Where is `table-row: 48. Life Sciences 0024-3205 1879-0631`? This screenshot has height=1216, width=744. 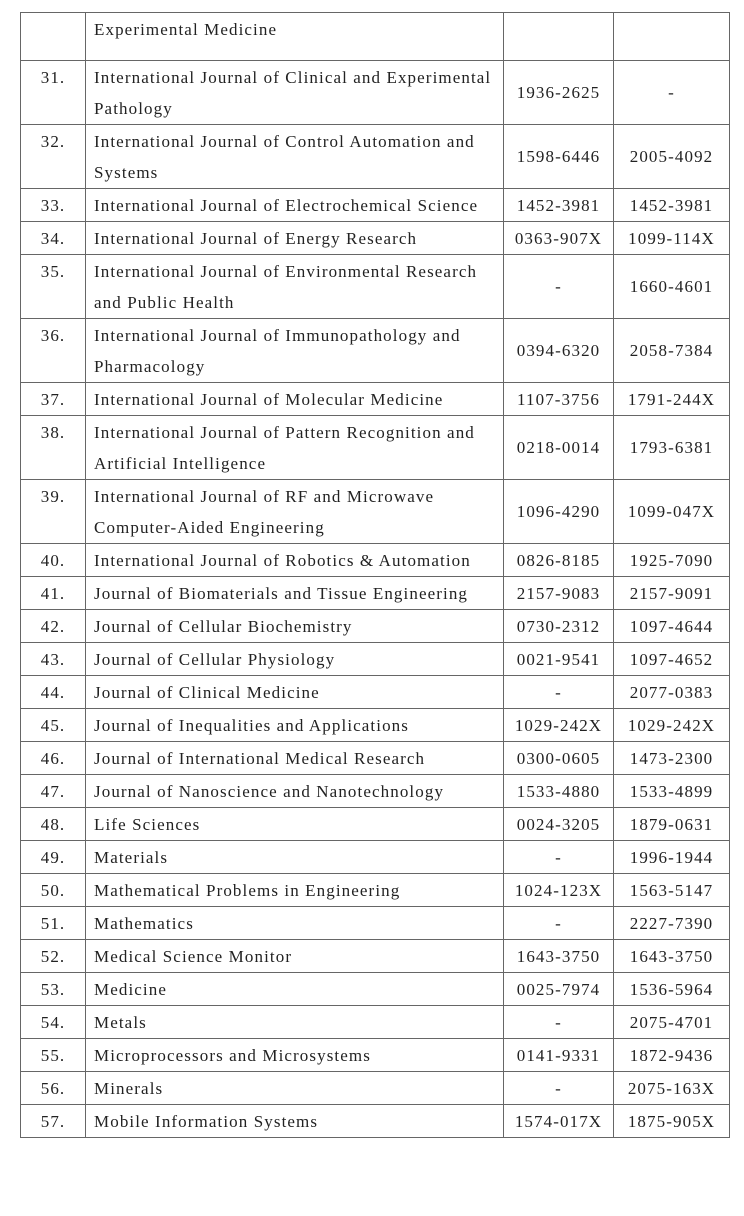
table-row: 48. Life Sciences 0024-3205 1879-0631 is located at coordinates (375, 824).